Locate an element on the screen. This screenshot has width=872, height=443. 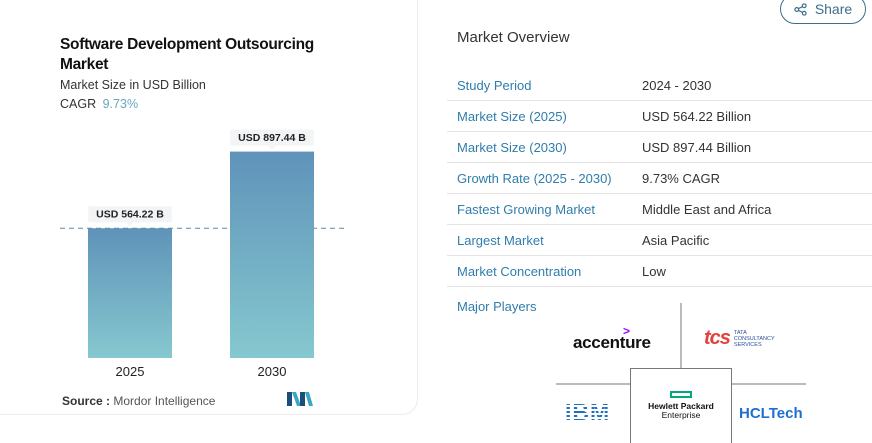
share-button: Share is located at coordinates (823, 12).